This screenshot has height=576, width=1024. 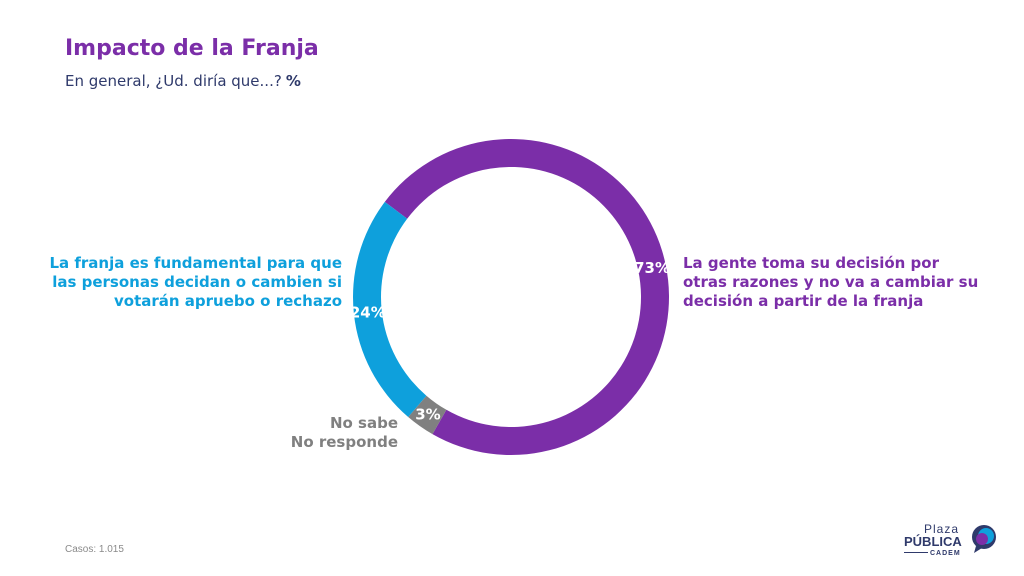 What do you see at coordinates (933, 541) in the screenshot?
I see `logo-text-publica: PÚBLICA` at bounding box center [933, 541].